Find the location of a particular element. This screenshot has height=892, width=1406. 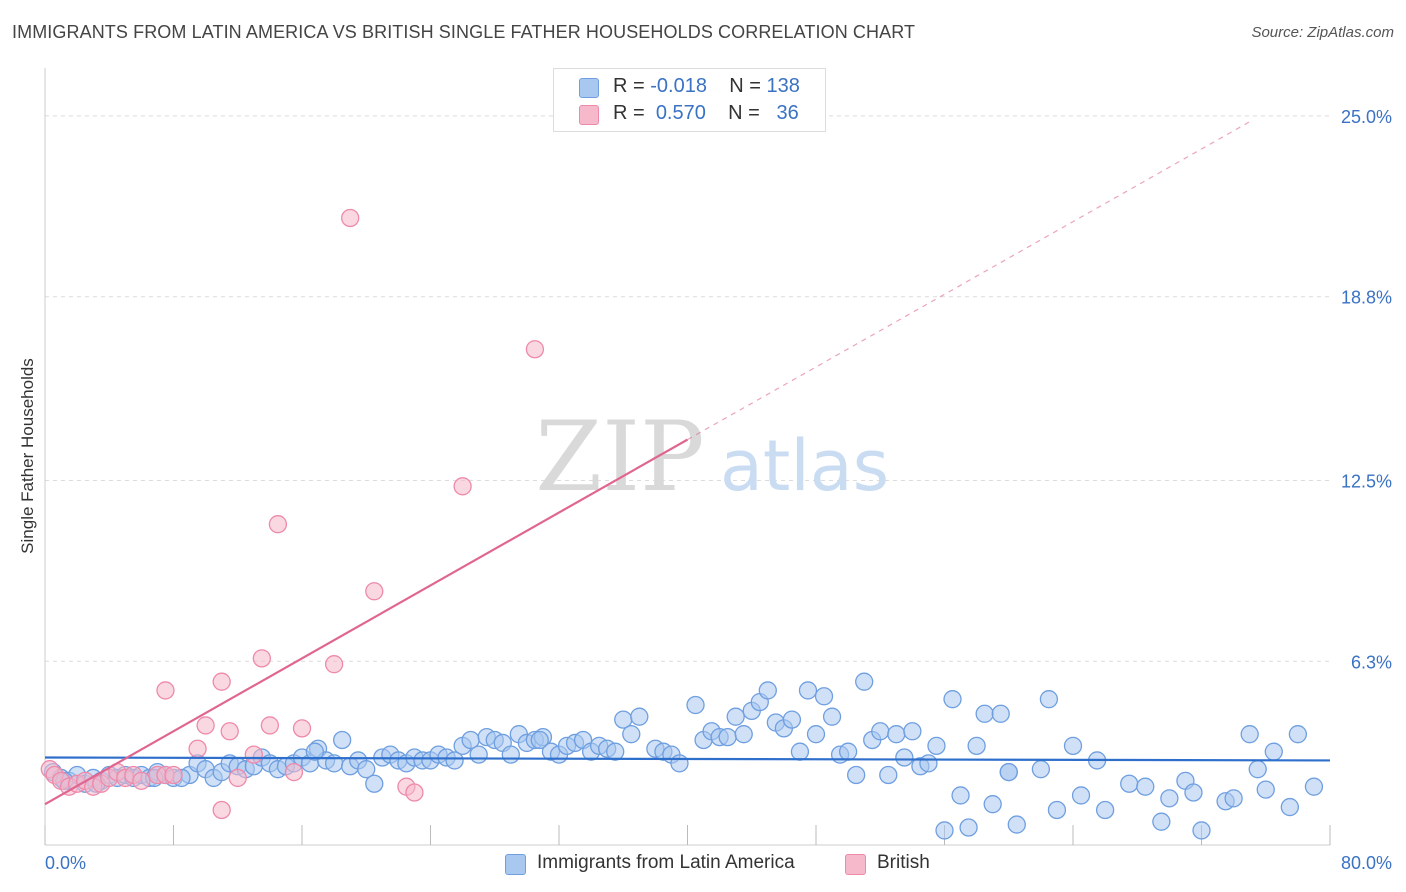

legend-n-value: 36 is located at coordinates (787, 113).